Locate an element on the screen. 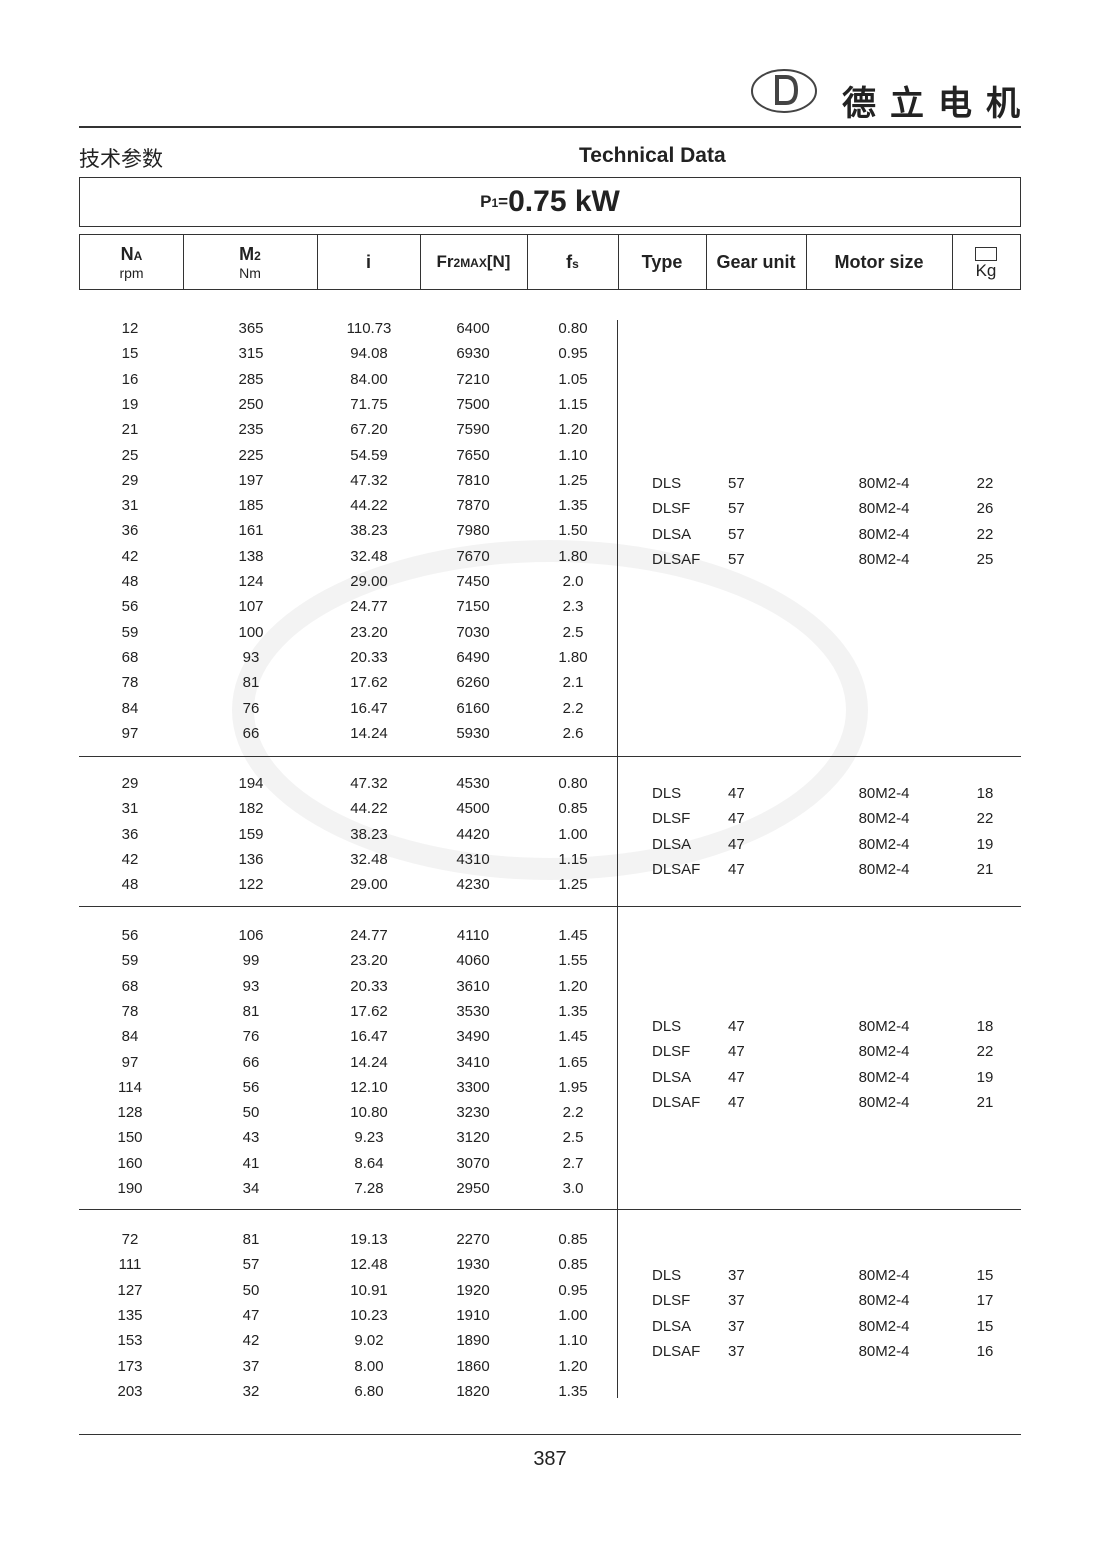  cell-na: 153 is located at coordinates (130, 1341).